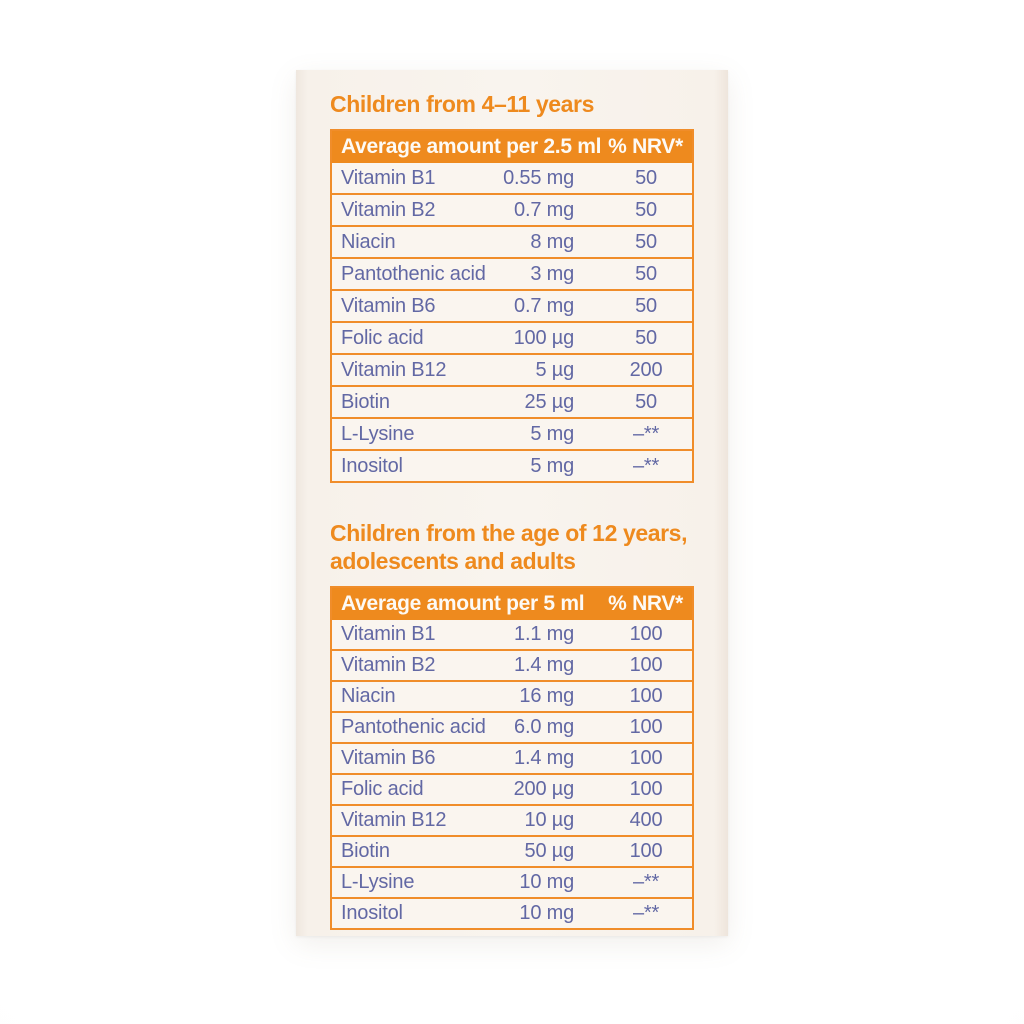 Image resolution: width=1024 pixels, height=1024 pixels. What do you see at coordinates (512, 850) in the screenshot?
I see `table-row: Biotin 50 µg 100` at bounding box center [512, 850].